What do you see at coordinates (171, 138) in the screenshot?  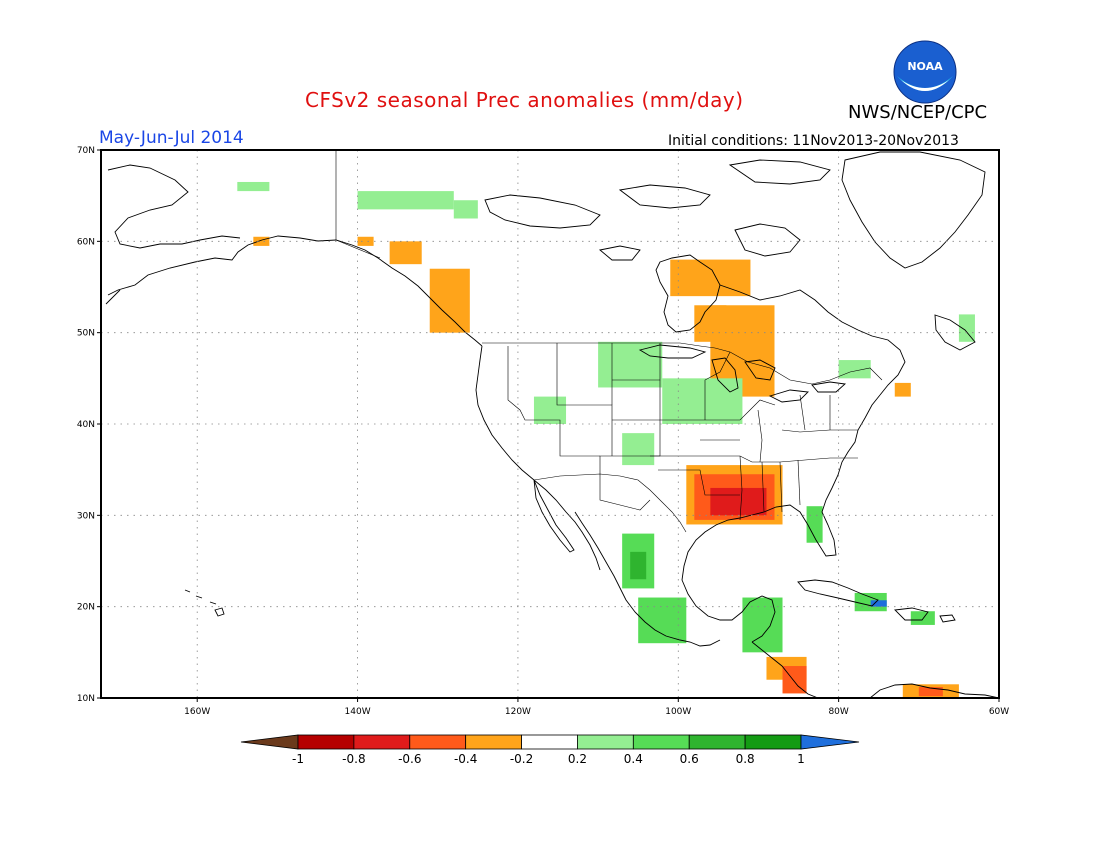 I see `forecast-period: May-Jun-Jul 2014` at bounding box center [171, 138].